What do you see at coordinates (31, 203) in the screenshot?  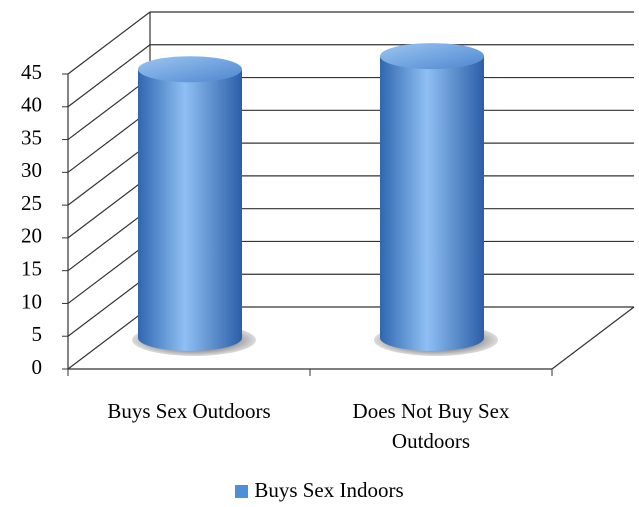 I see `y-tick-label: 25` at bounding box center [31, 203].